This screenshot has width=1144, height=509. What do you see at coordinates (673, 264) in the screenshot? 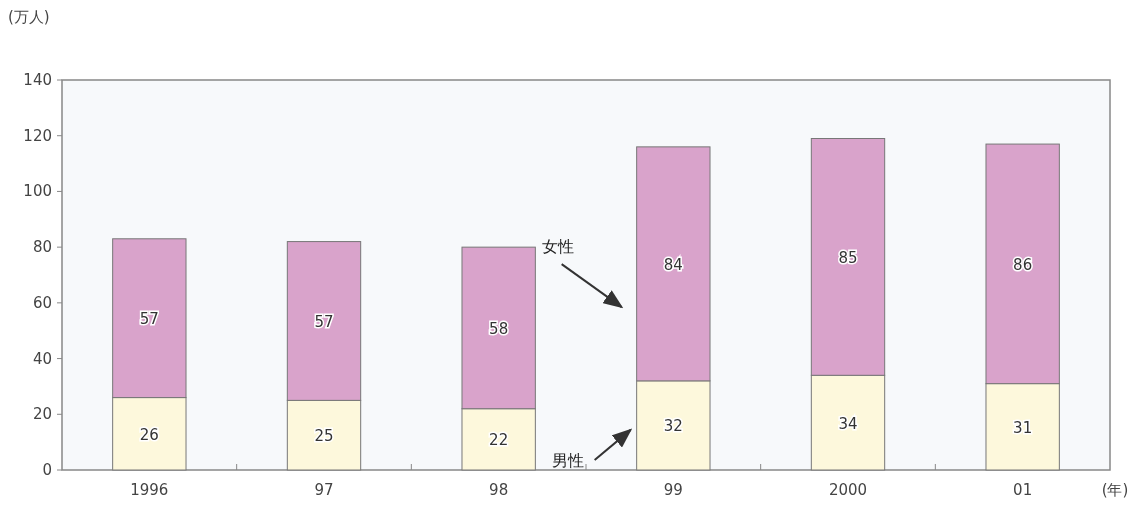
I see `data-label: 84` at bounding box center [673, 264].